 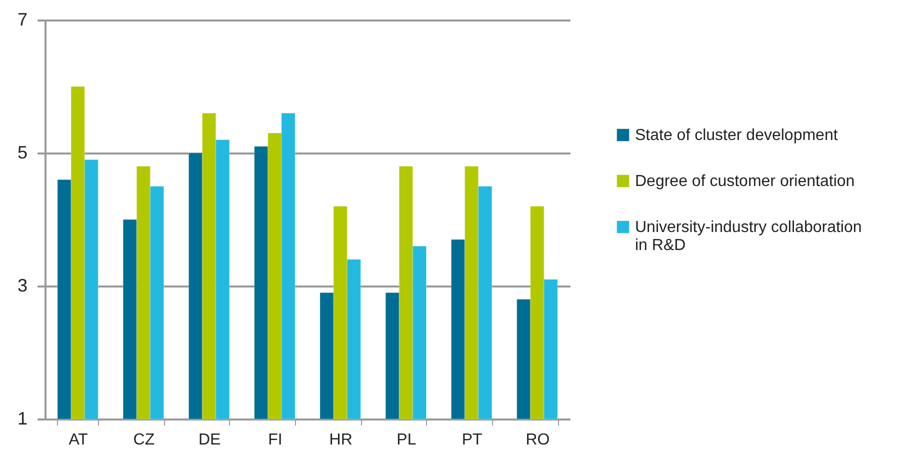 I want to click on legend-label: State of cluster development, so click(x=736, y=135).